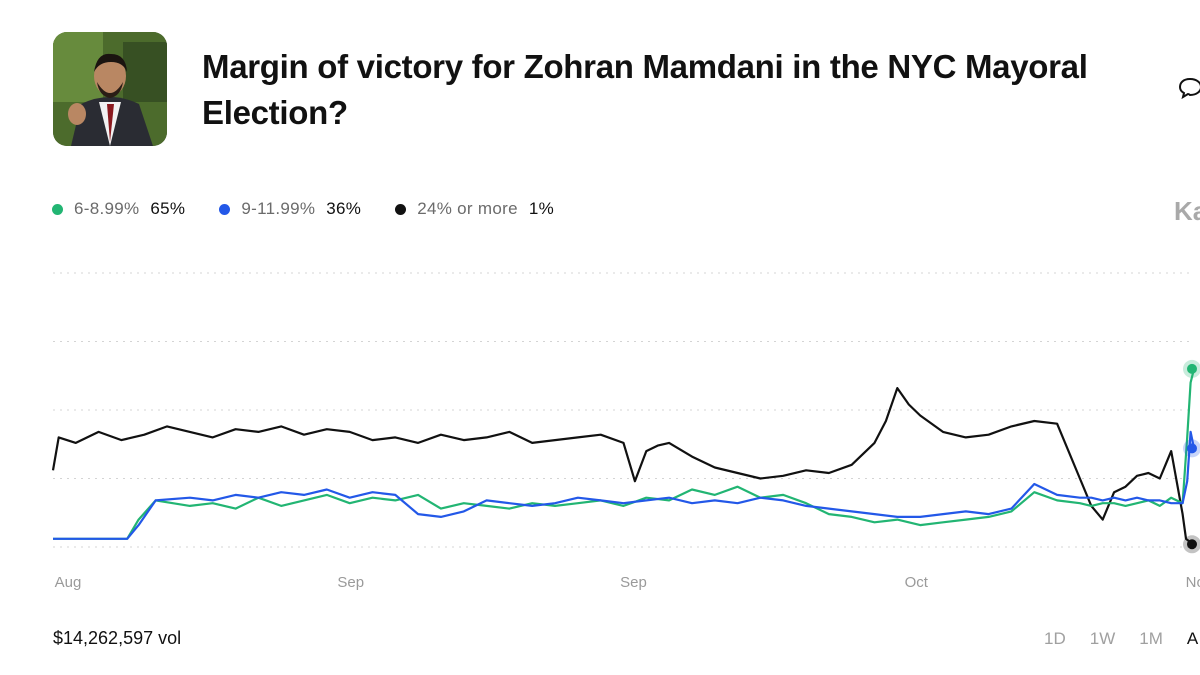  What do you see at coordinates (1055, 638) in the screenshot?
I see `range-1d-button: 1D` at bounding box center [1055, 638].